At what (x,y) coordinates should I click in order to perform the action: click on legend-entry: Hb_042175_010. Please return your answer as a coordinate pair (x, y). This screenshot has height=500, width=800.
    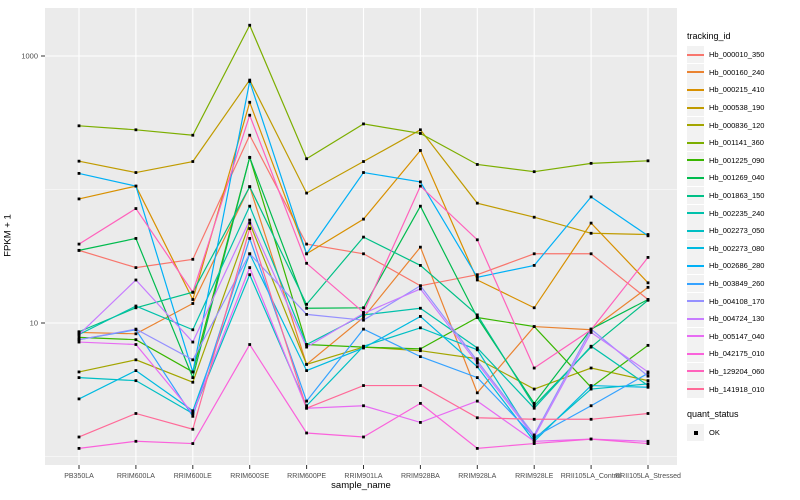
    Looking at the image, I should click on (725, 354).